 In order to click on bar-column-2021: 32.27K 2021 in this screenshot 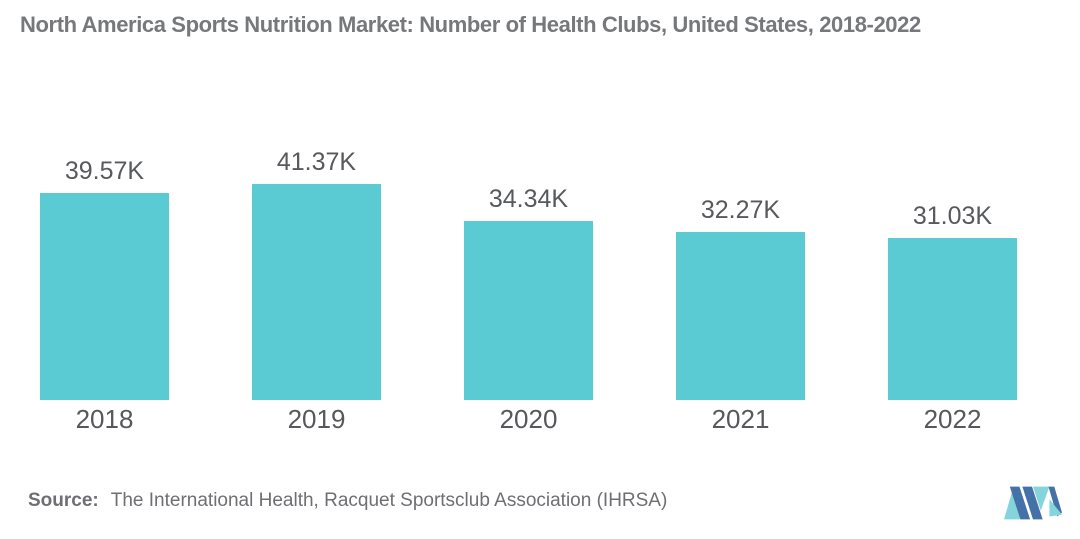, I will do `click(740, 216)`.